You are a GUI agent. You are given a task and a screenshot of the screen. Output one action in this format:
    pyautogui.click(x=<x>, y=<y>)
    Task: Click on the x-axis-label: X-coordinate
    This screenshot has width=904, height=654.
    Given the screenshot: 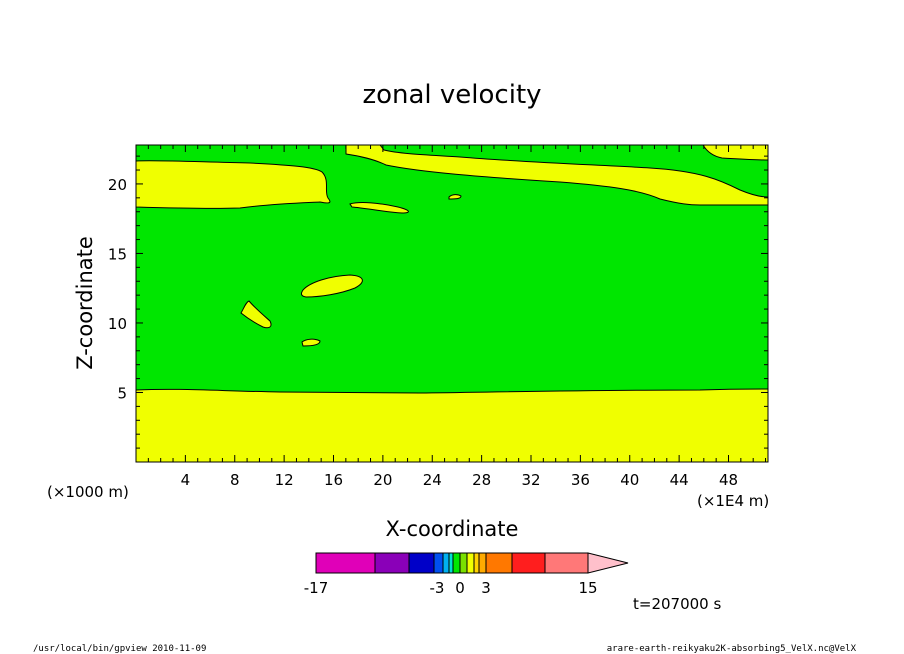 What is the action you would take?
    pyautogui.click(x=452, y=529)
    